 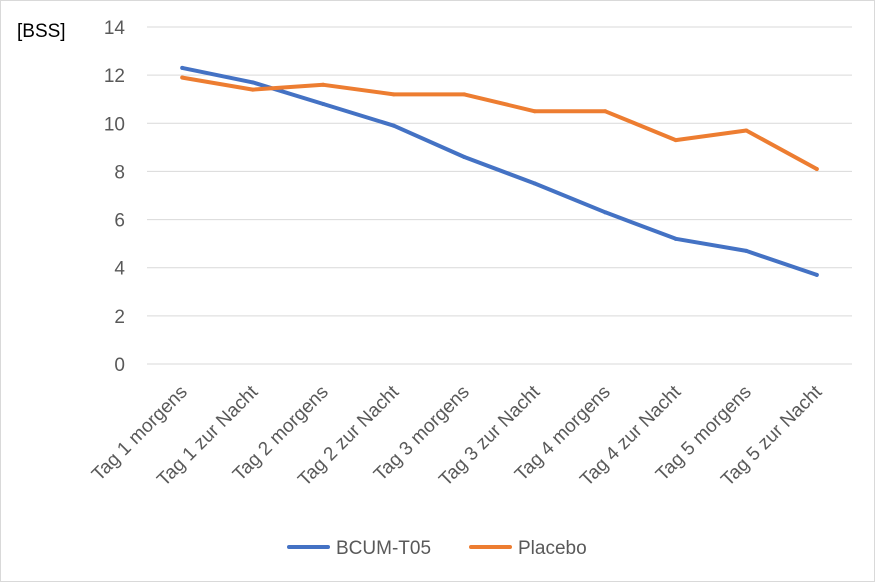 What do you see at coordinates (41, 31) in the screenshot?
I see `y-axis-unit-label: [BSS]` at bounding box center [41, 31].